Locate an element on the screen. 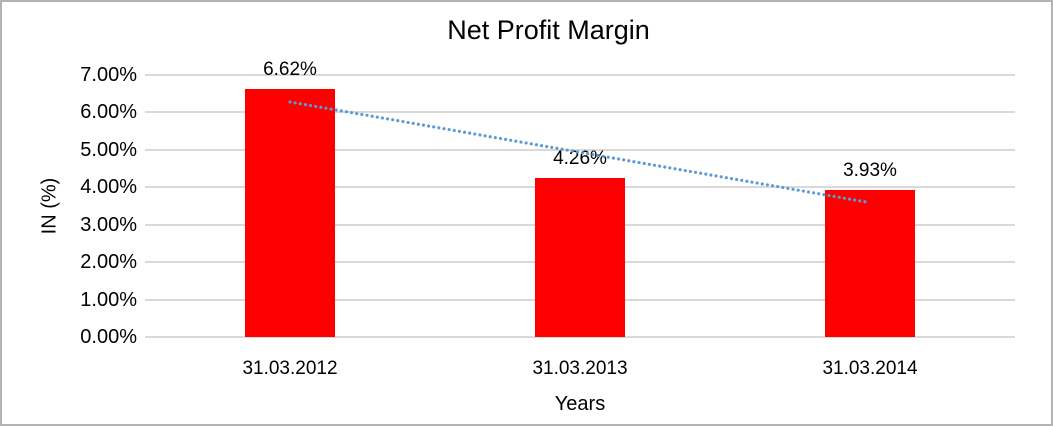 Image resolution: width=1053 pixels, height=426 pixels. y-tick-label: 3.00% is located at coordinates (108, 224).